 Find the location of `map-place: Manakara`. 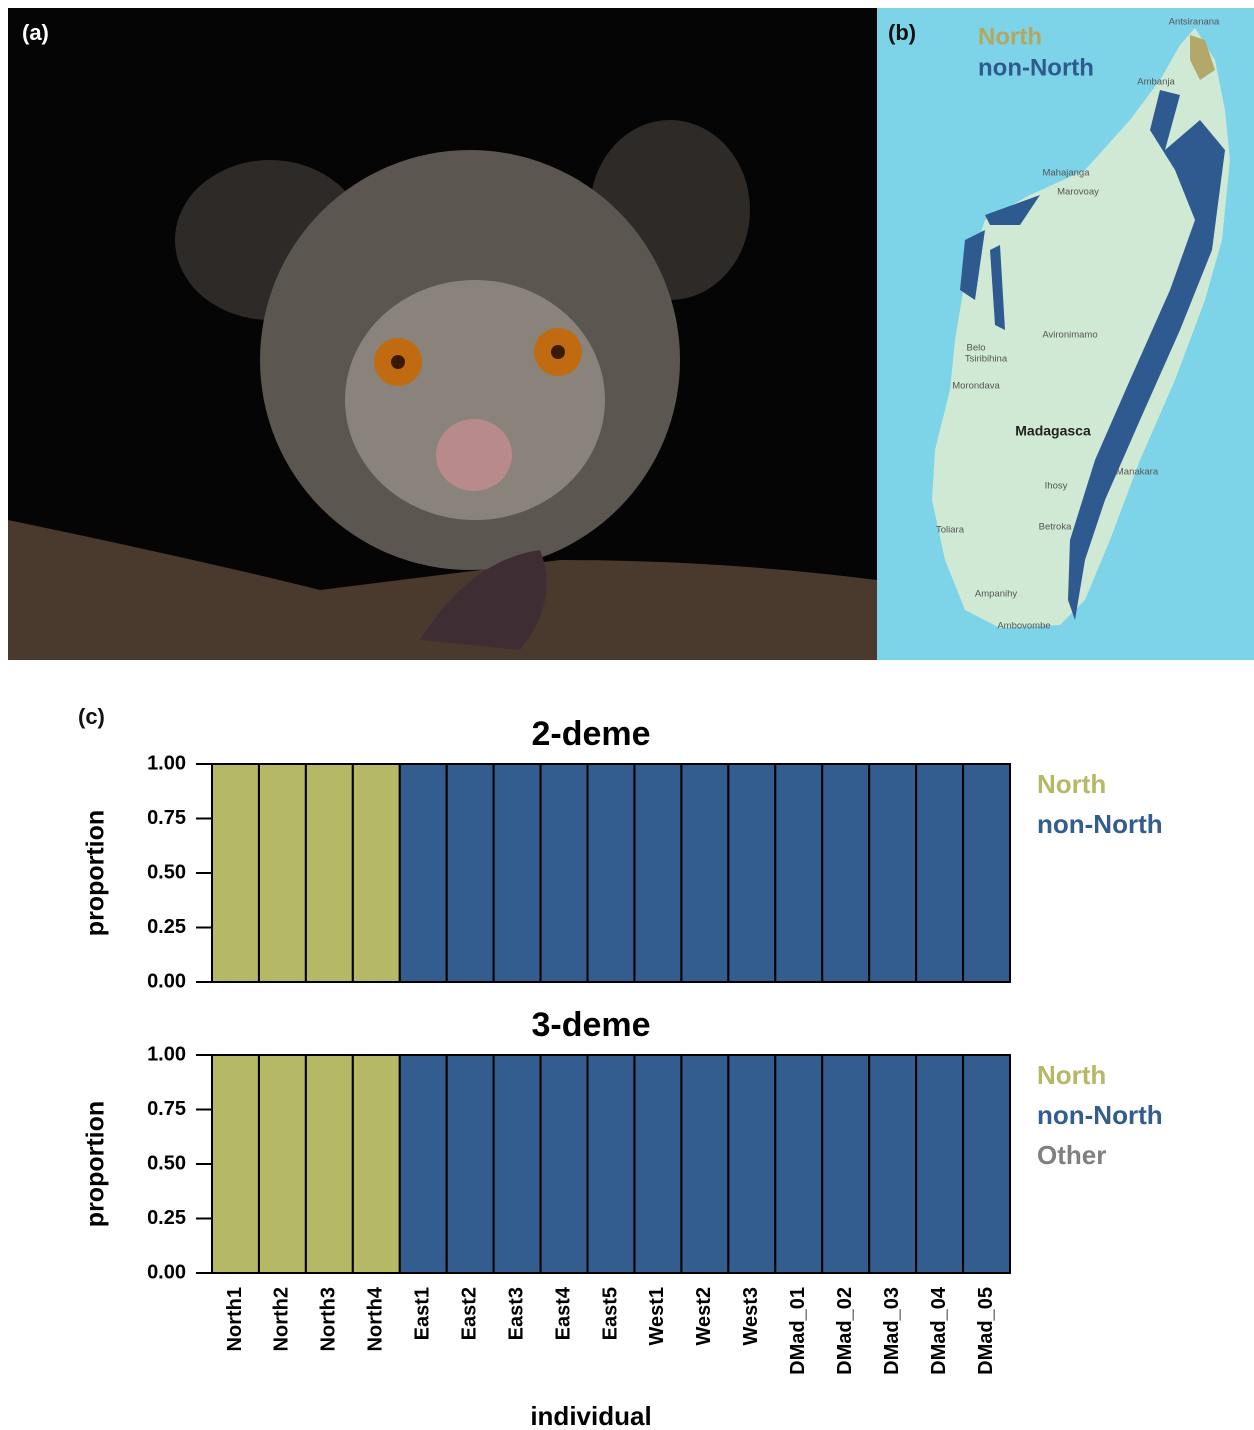

map-place: Manakara is located at coordinates (1137, 472).